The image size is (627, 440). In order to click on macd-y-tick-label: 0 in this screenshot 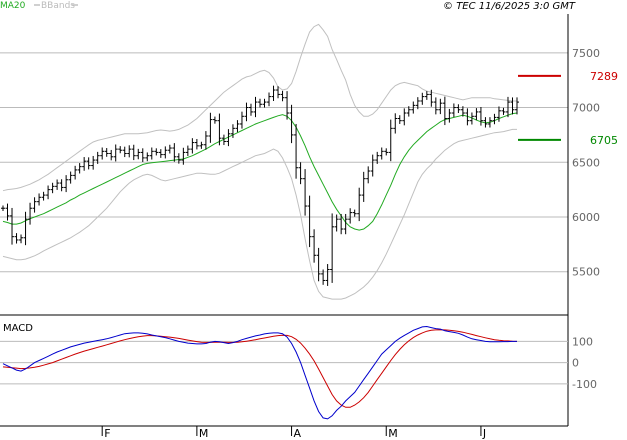, I will do `click(575, 363)`.